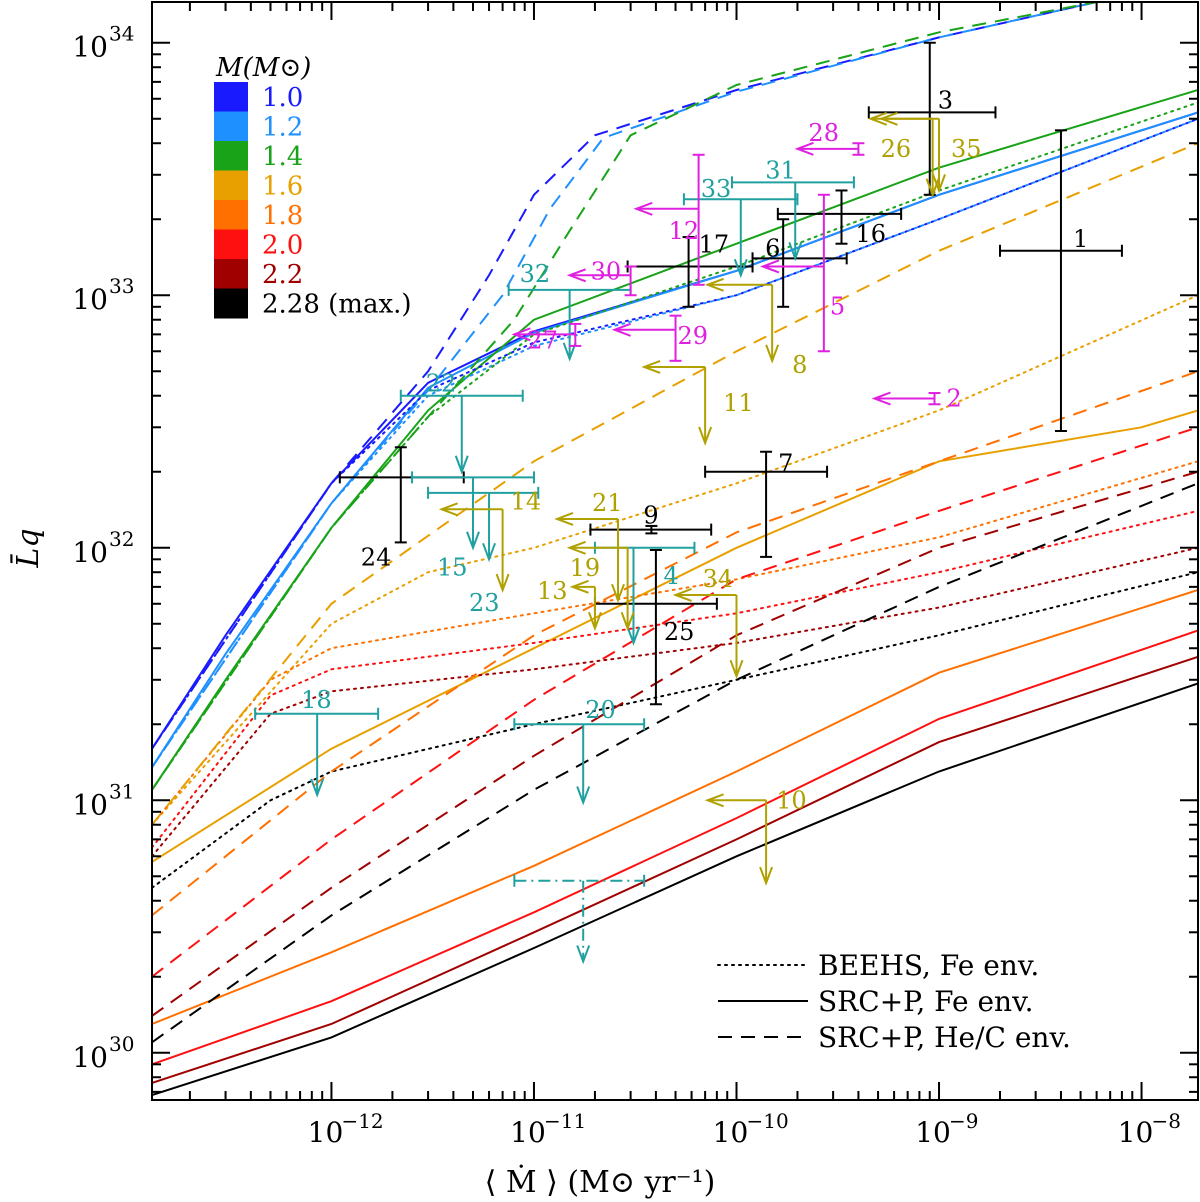  Describe the element at coordinates (916, 399) in the screenshot. I see `observation-2: 2` at that location.